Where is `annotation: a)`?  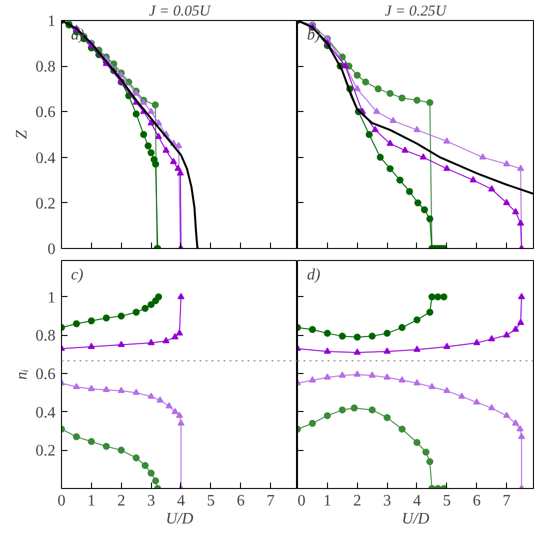
annotation: a) is located at coordinates (77, 35).